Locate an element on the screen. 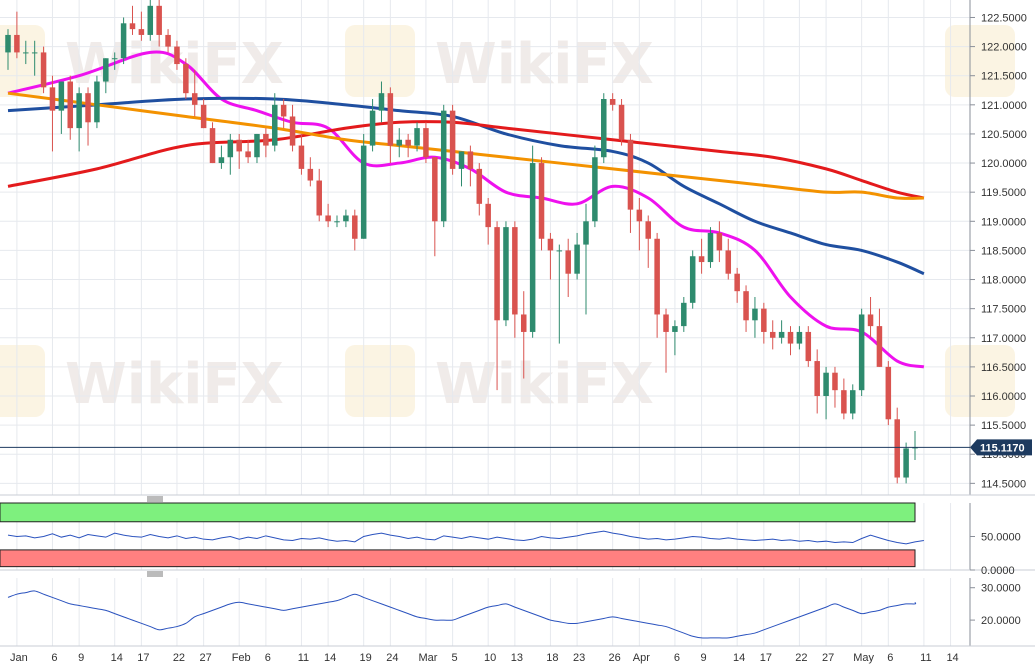  x-tick-label: Feb is located at coordinates (241, 658).